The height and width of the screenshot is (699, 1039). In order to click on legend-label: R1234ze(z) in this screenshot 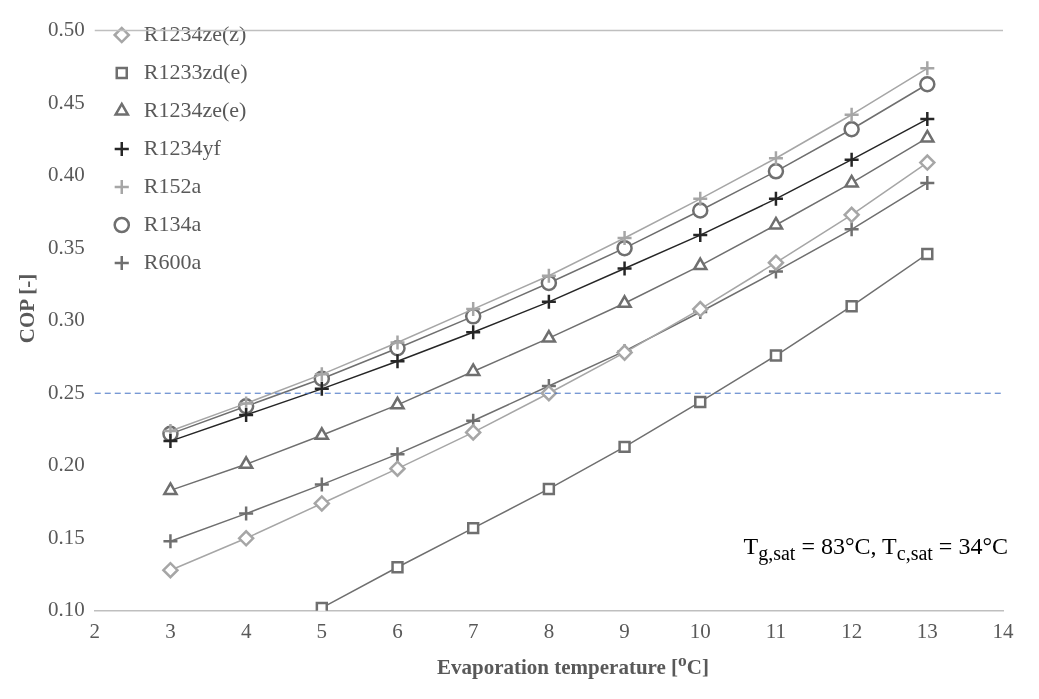, I will do `click(195, 33)`.